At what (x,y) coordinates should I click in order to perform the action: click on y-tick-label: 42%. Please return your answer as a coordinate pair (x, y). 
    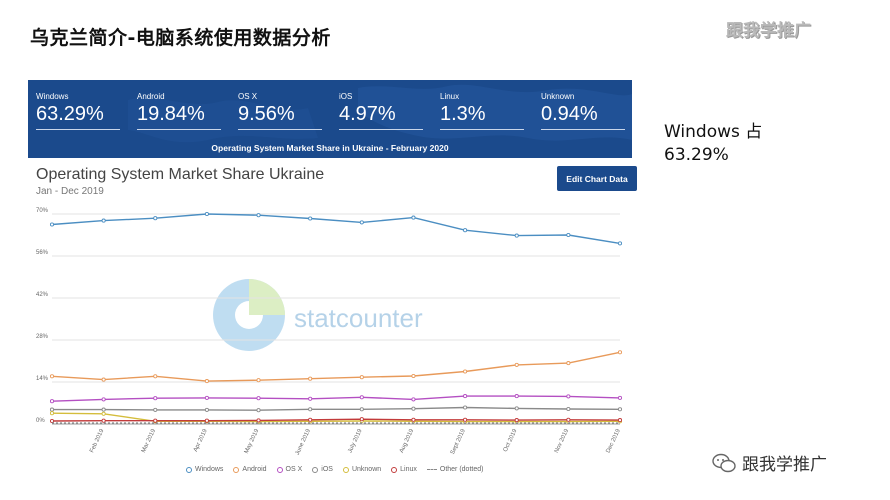
    Looking at the image, I should click on (42, 295).